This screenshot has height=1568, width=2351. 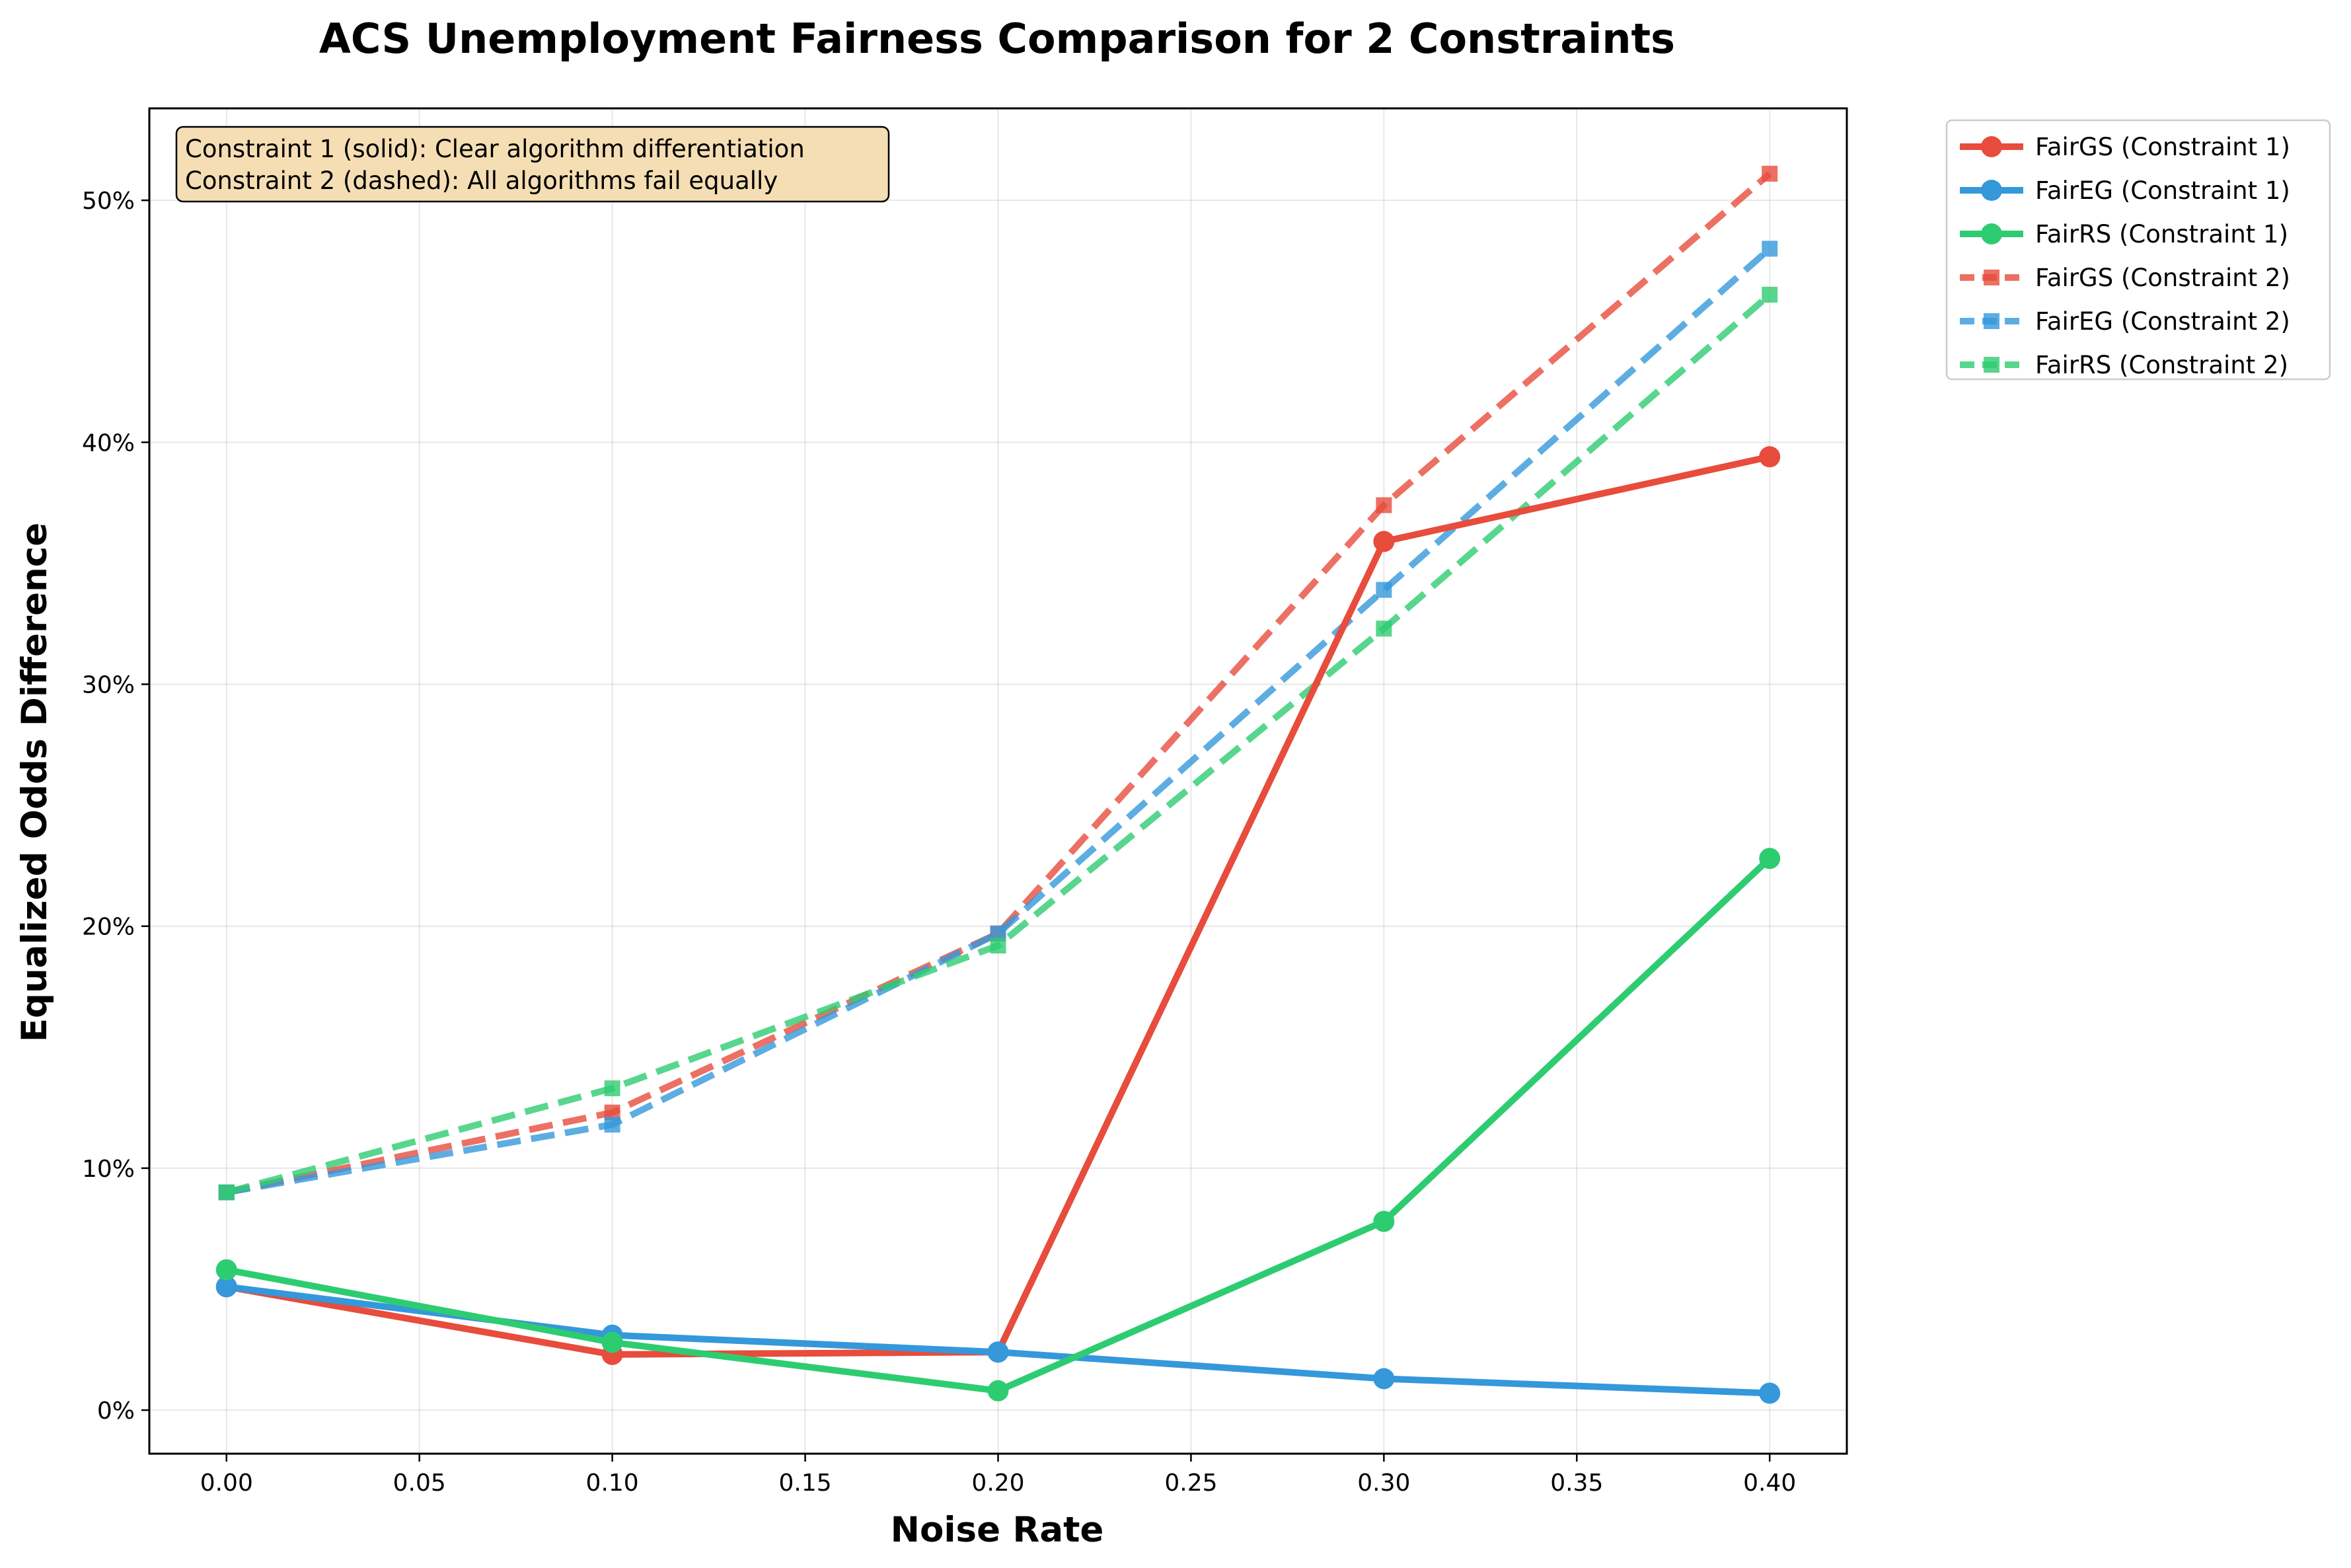 I want to click on x-tick-label: 0.05, so click(x=419, y=1483).